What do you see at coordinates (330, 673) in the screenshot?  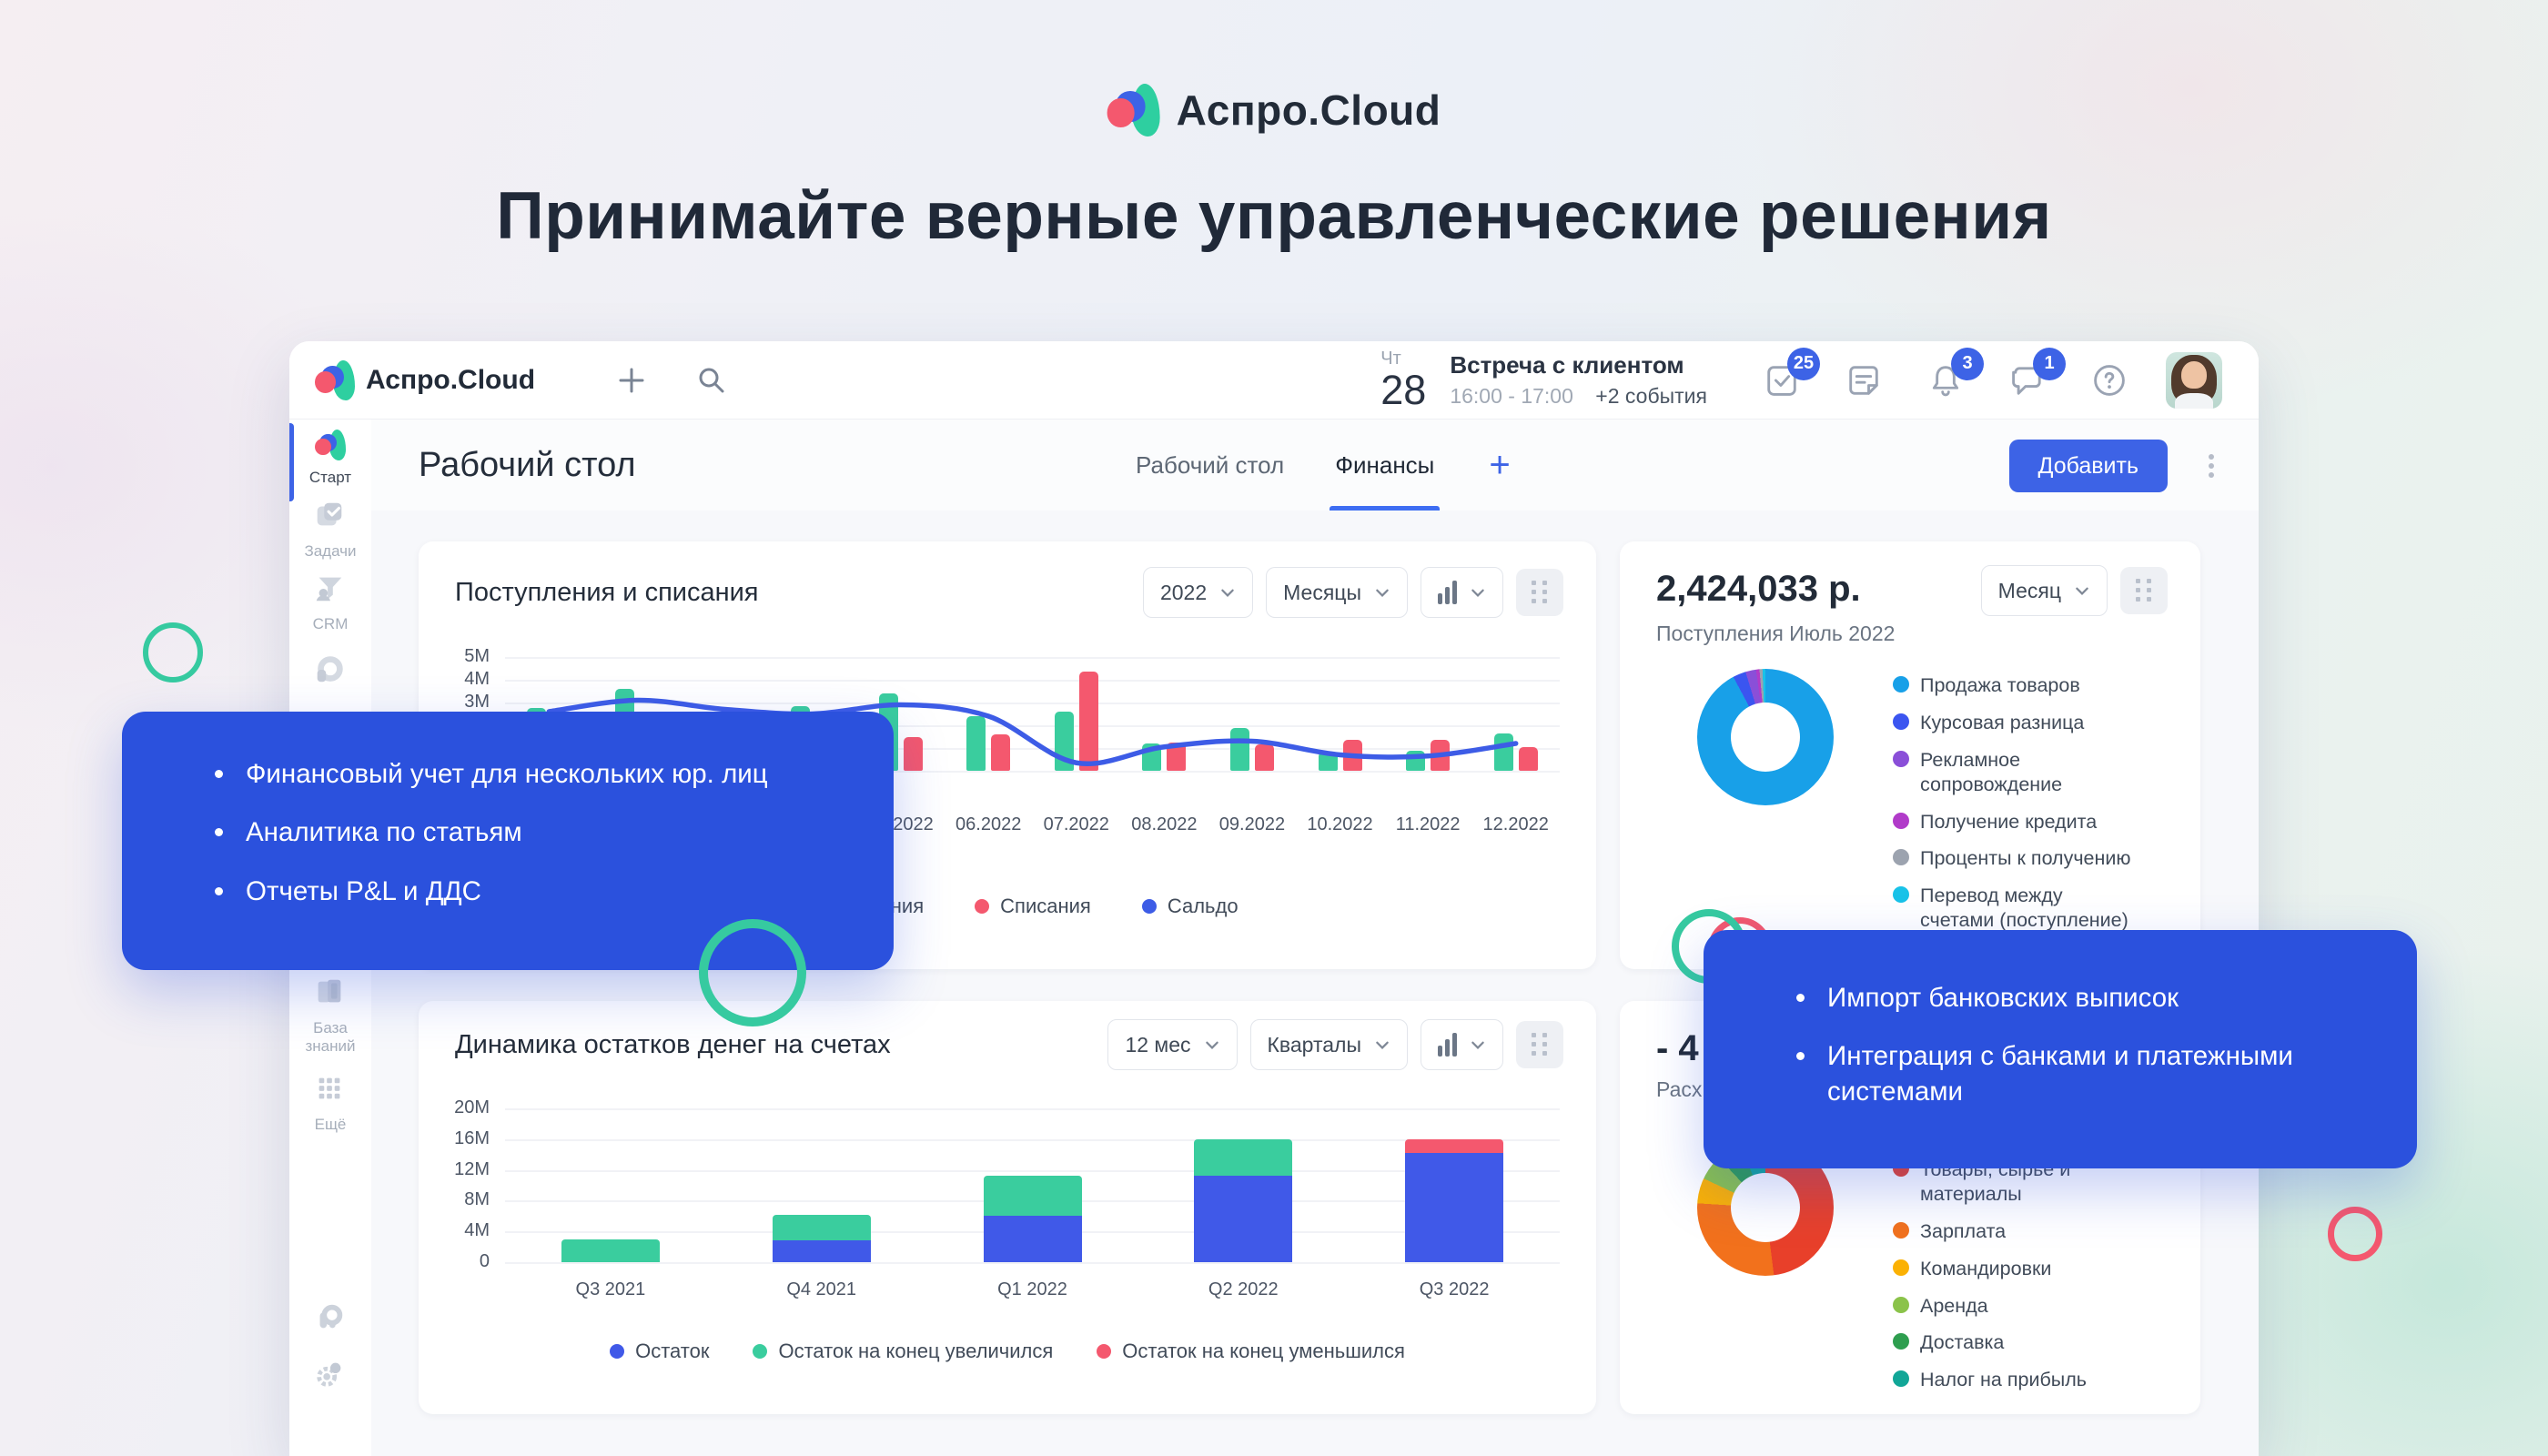 I see `sidebar-item-finance` at bounding box center [330, 673].